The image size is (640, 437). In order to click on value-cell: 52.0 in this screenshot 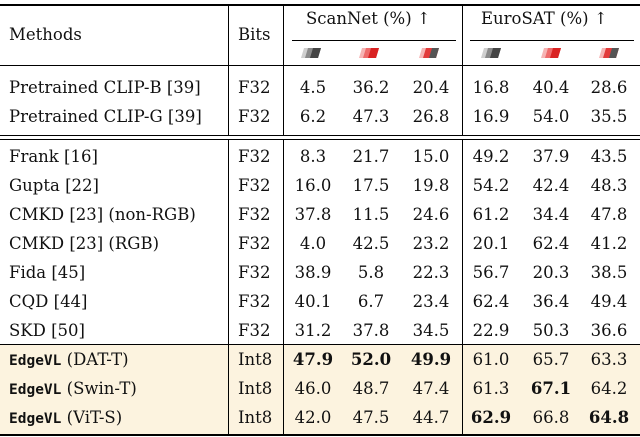, I will do `click(371, 359)`.